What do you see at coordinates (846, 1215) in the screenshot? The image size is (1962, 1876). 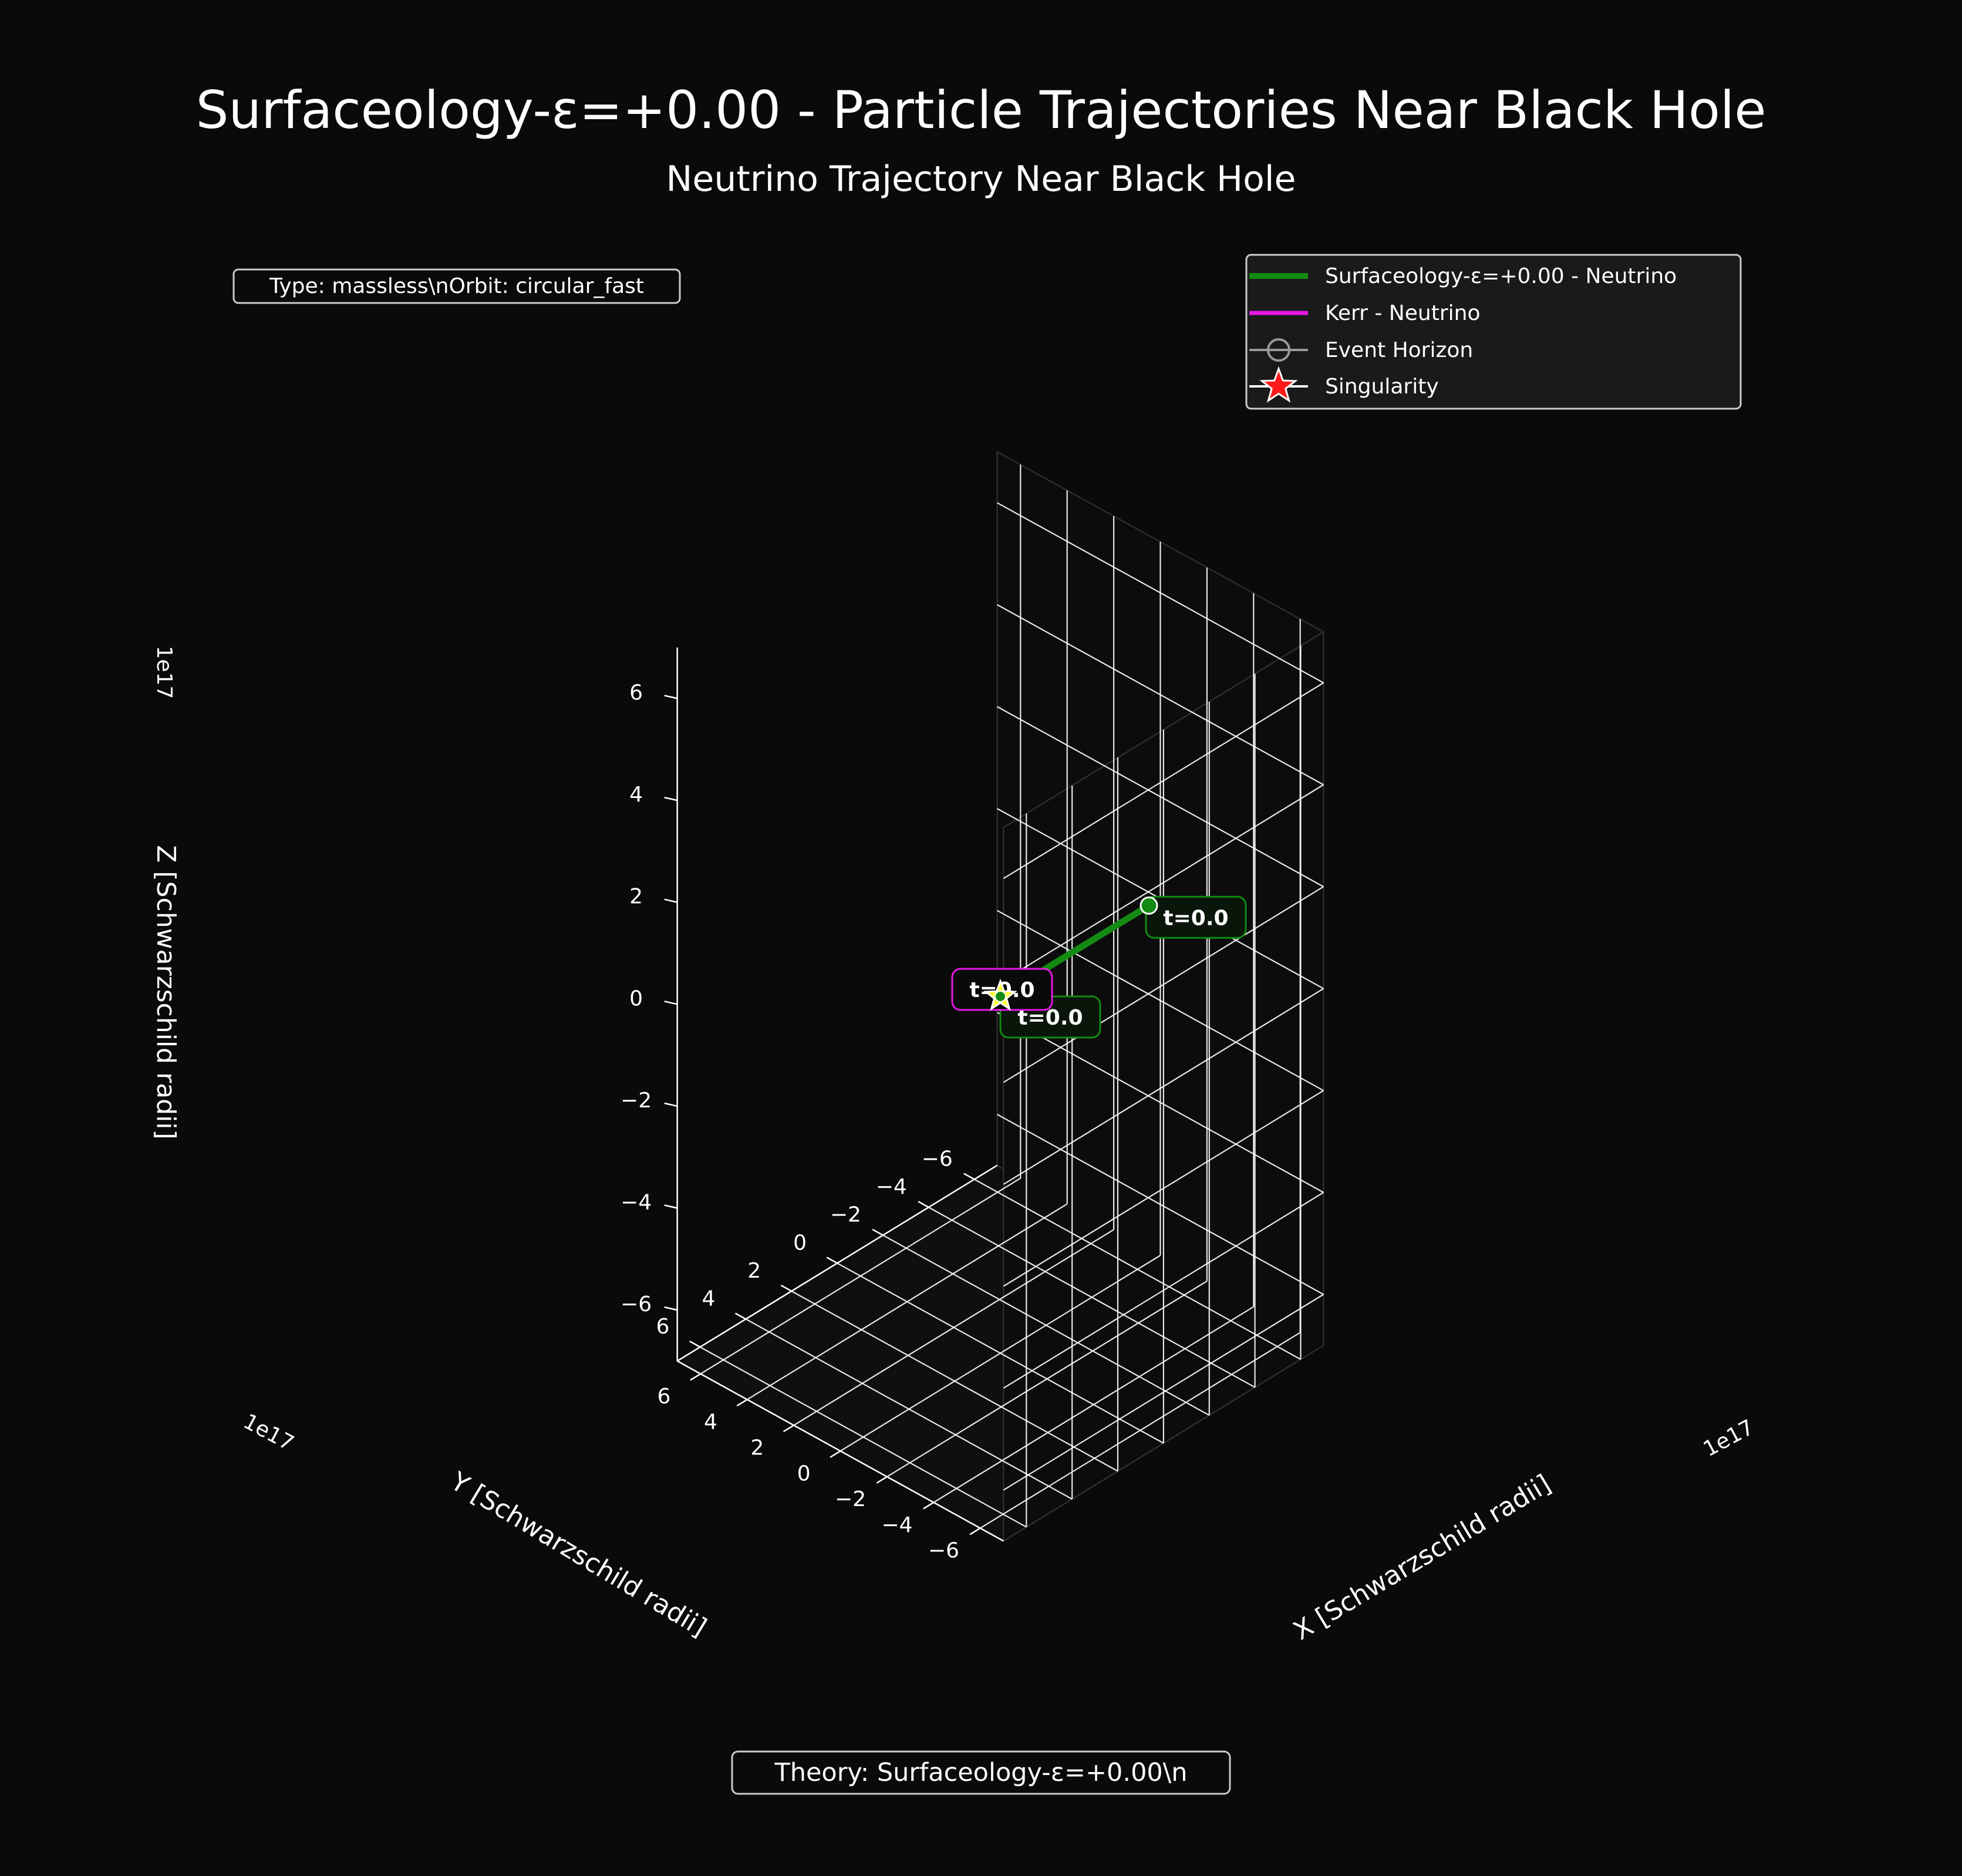 I see `x-tick-label-2: −2` at bounding box center [846, 1215].